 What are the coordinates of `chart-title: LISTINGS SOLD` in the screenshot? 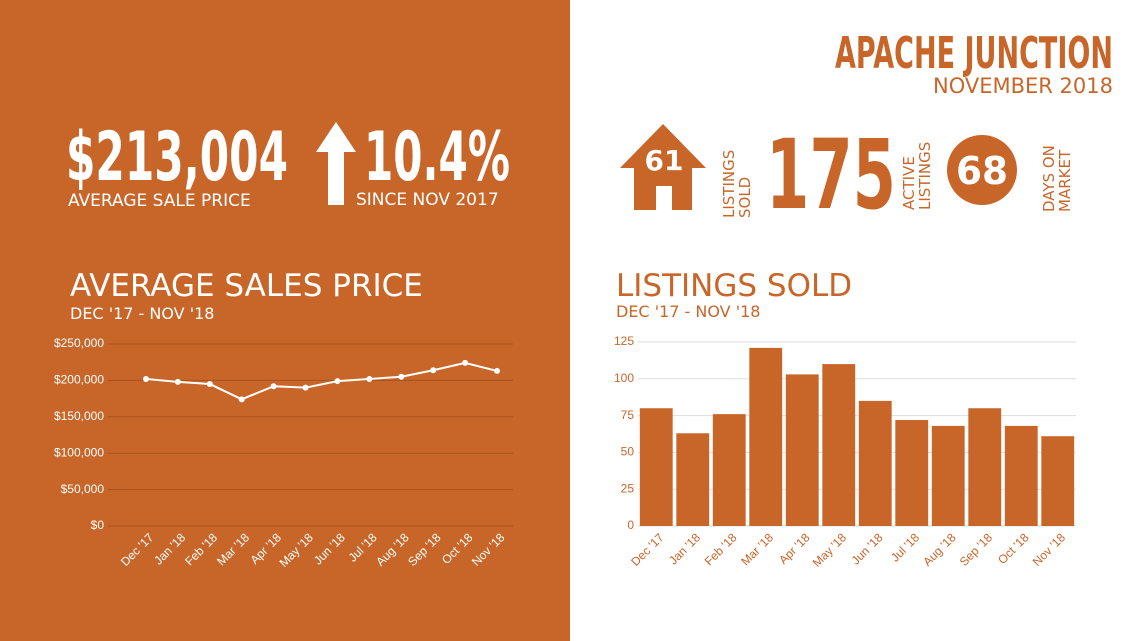 It's located at (734, 286).